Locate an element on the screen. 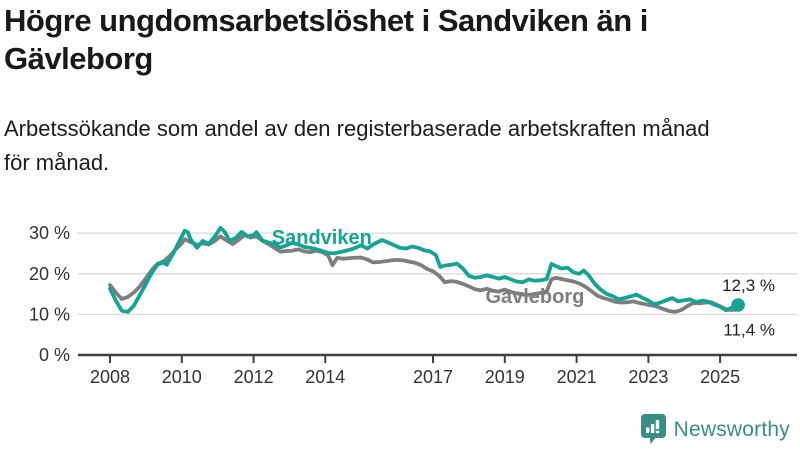  x-axis-tick-label: 2012 is located at coordinates (254, 377).